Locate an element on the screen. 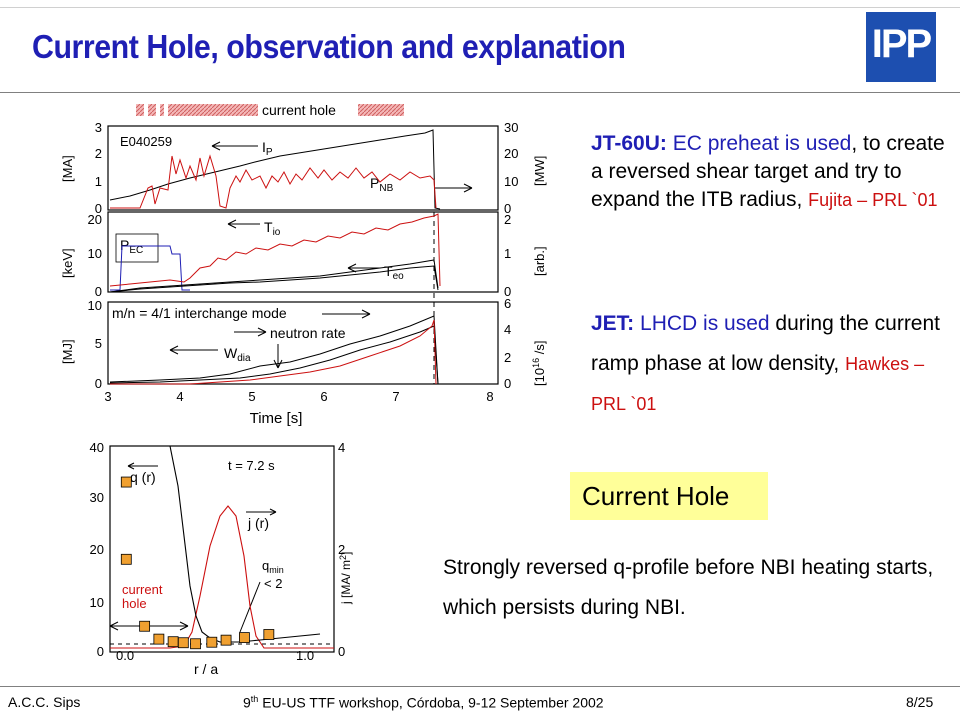 The width and height of the screenshot is (960, 720). pec-label: PEC is located at coordinates (131, 246).